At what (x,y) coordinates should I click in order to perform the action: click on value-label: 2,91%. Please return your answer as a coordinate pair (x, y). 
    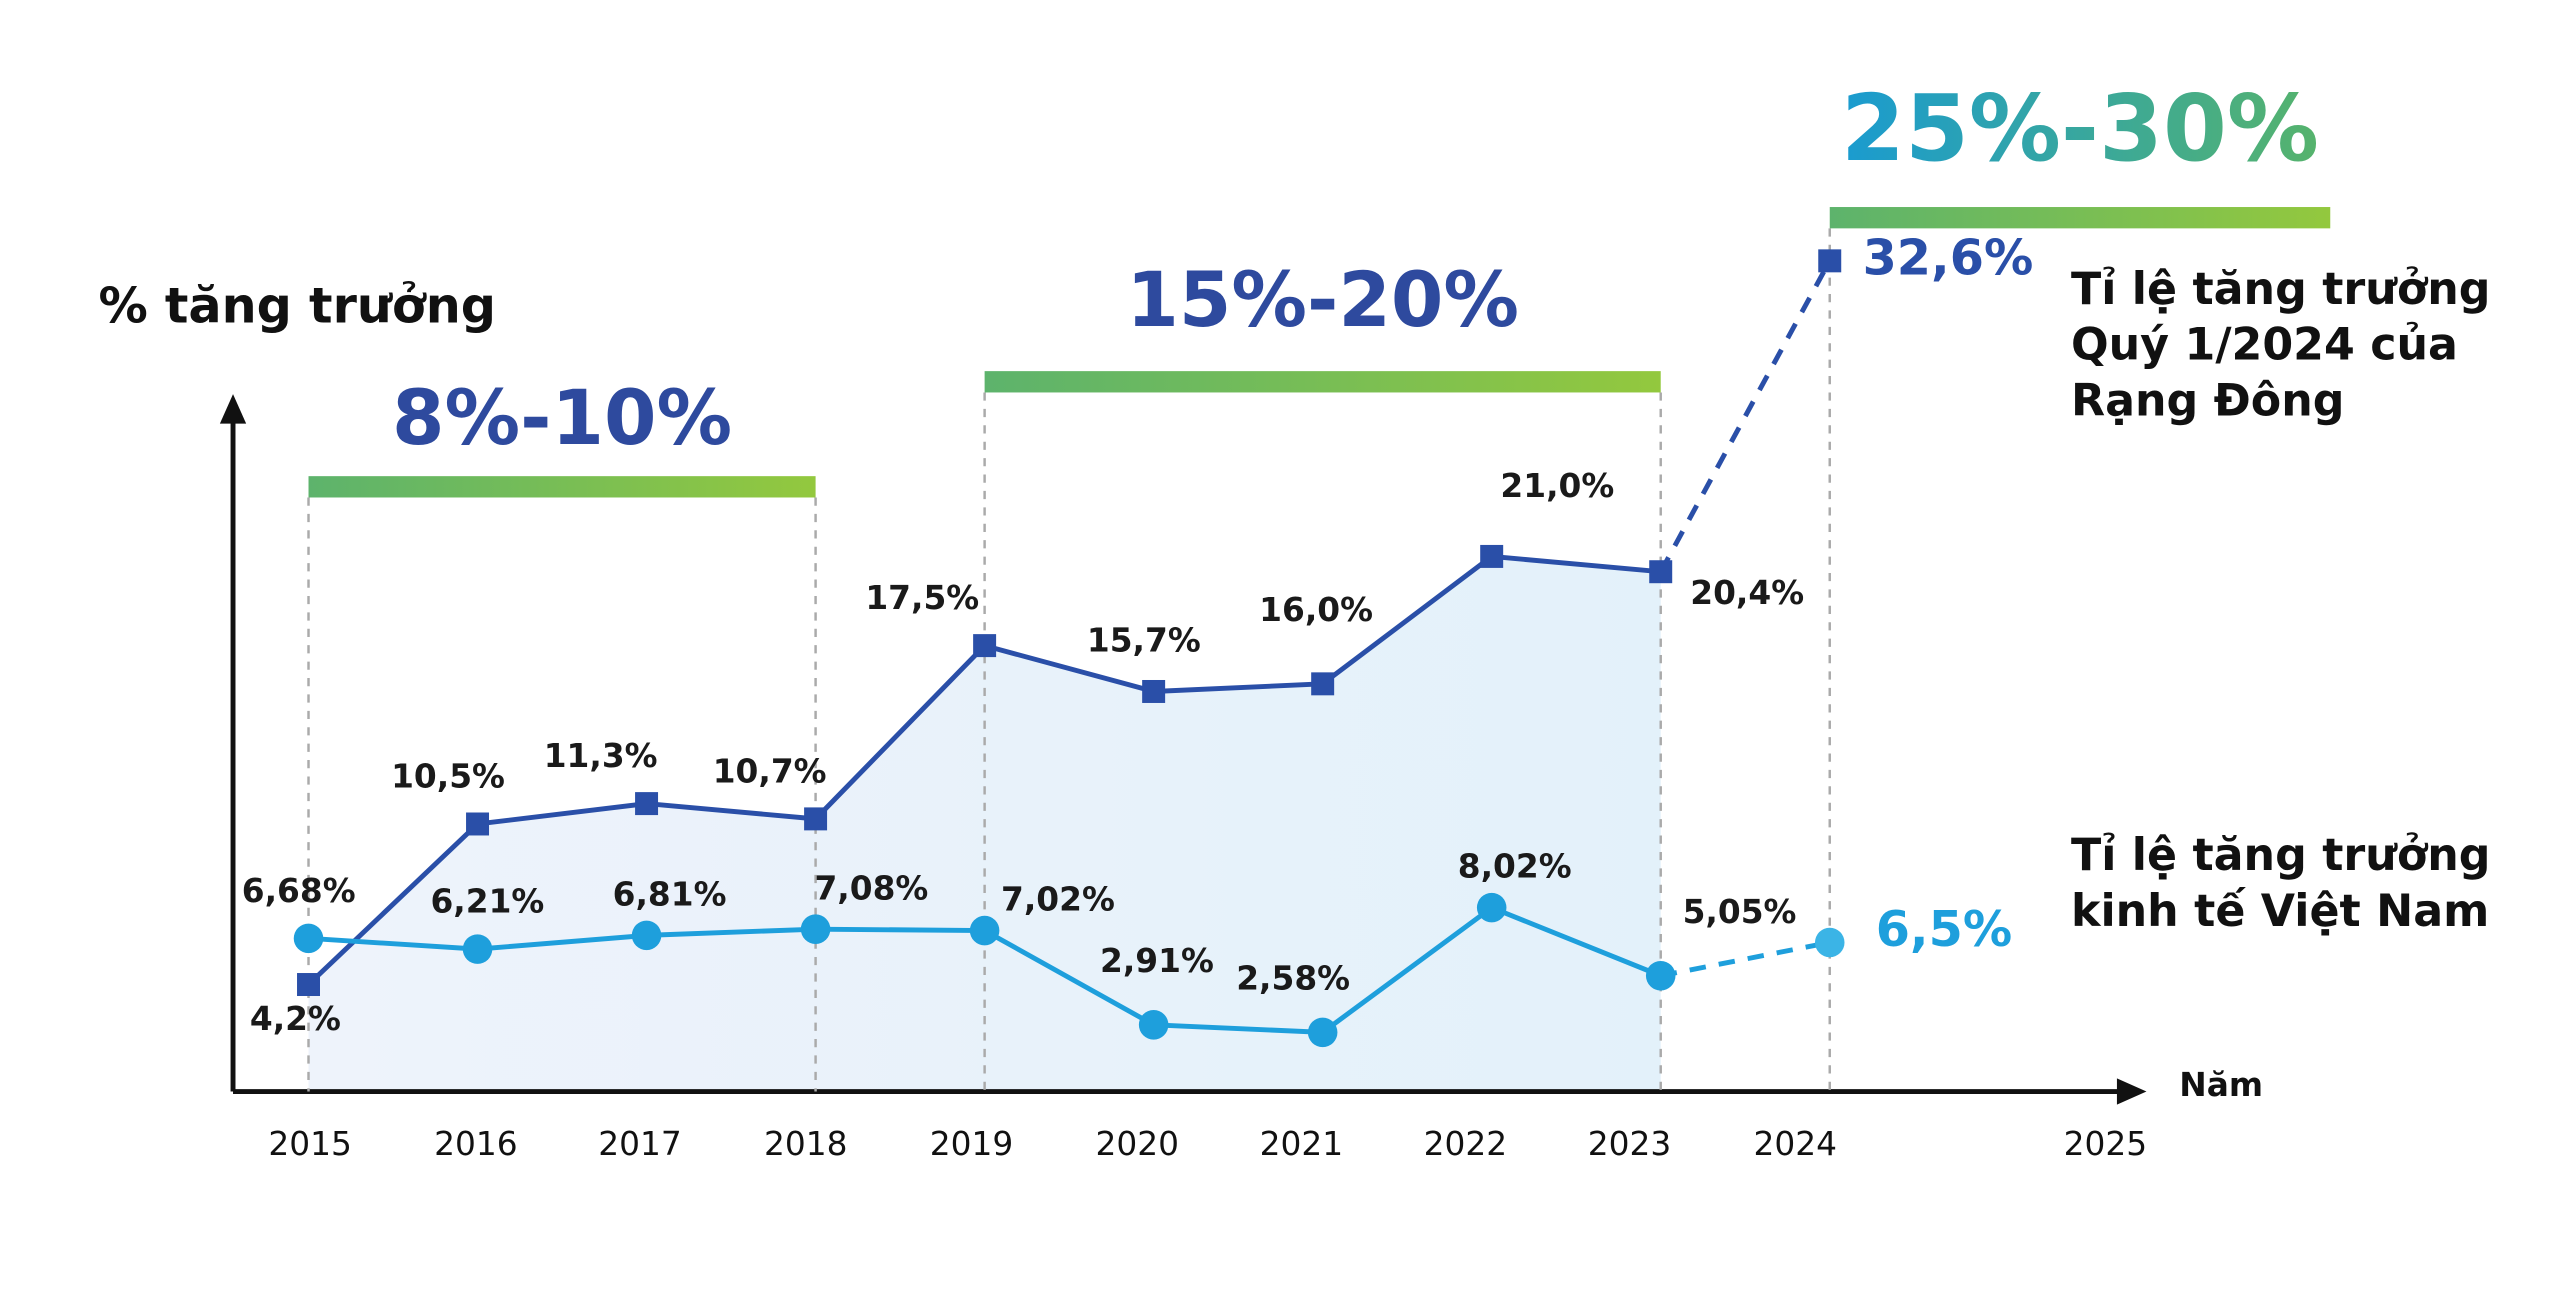
    Looking at the image, I should click on (1157, 961).